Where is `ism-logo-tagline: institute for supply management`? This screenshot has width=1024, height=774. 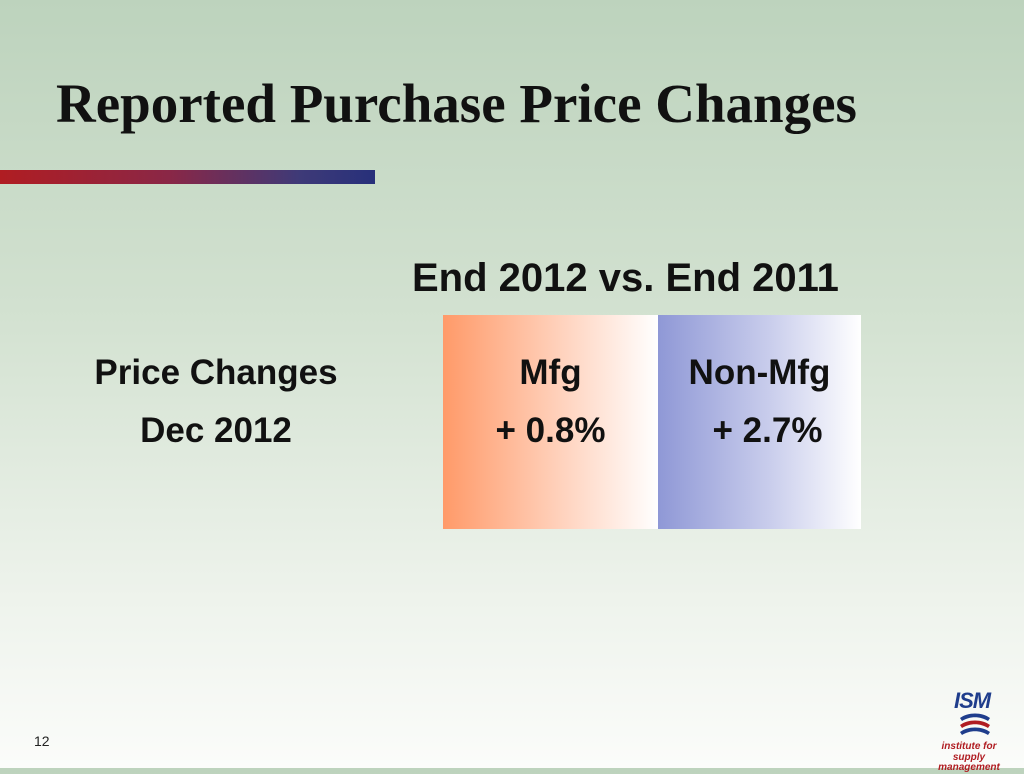
ism-logo-tagline: institute for supply management is located at coordinates (969, 757).